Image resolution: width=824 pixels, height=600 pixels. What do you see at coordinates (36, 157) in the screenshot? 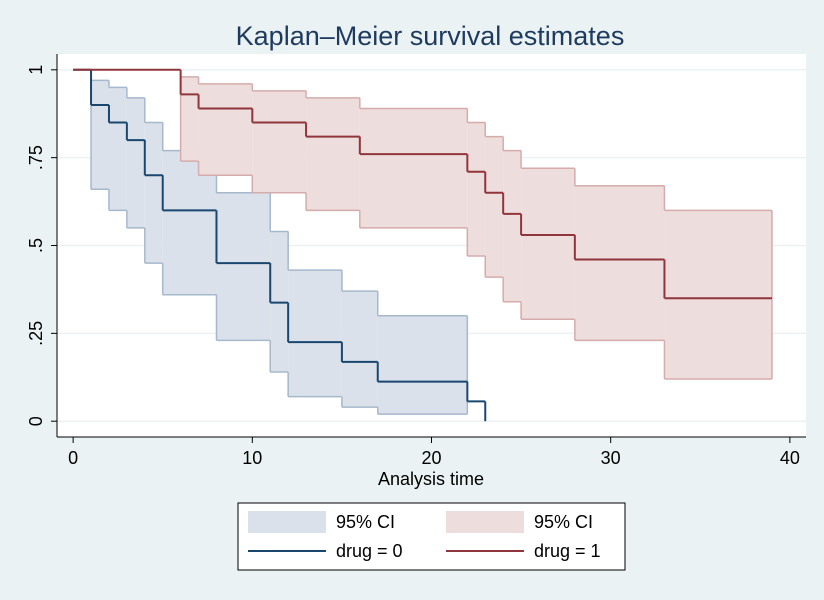
I see `y-tick-label: .75` at bounding box center [36, 157].